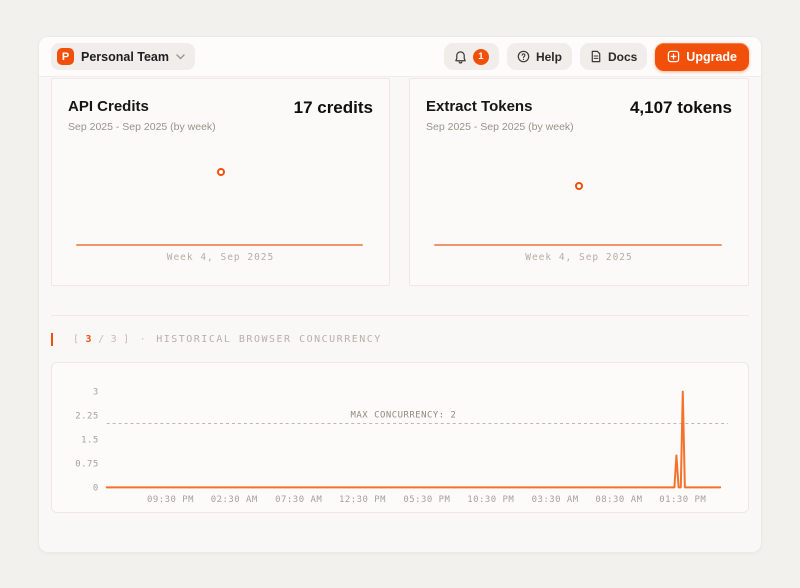  I want to click on document-icon, so click(596, 56).